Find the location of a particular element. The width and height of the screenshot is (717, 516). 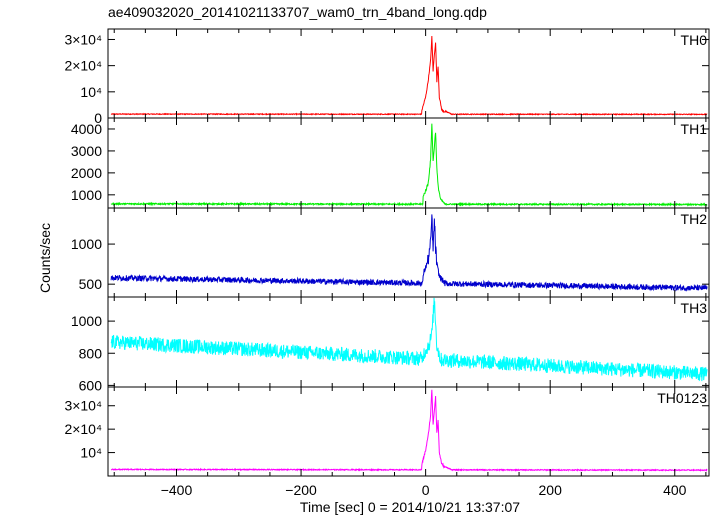

y-tick-label: 2000 is located at coordinates (86, 173).